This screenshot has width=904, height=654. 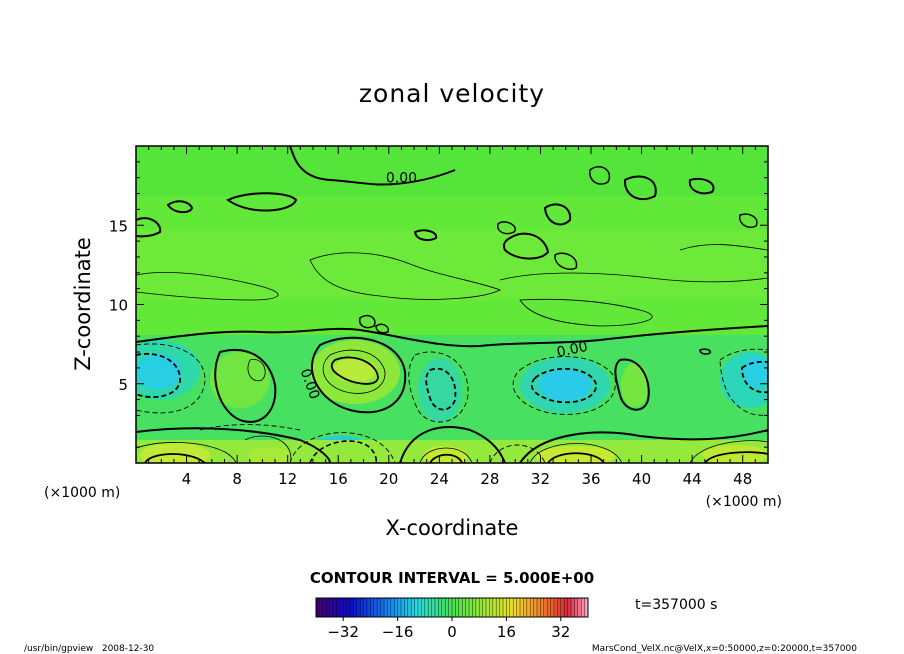 What do you see at coordinates (641, 479) in the screenshot?
I see `x-tick-label: 40` at bounding box center [641, 479].